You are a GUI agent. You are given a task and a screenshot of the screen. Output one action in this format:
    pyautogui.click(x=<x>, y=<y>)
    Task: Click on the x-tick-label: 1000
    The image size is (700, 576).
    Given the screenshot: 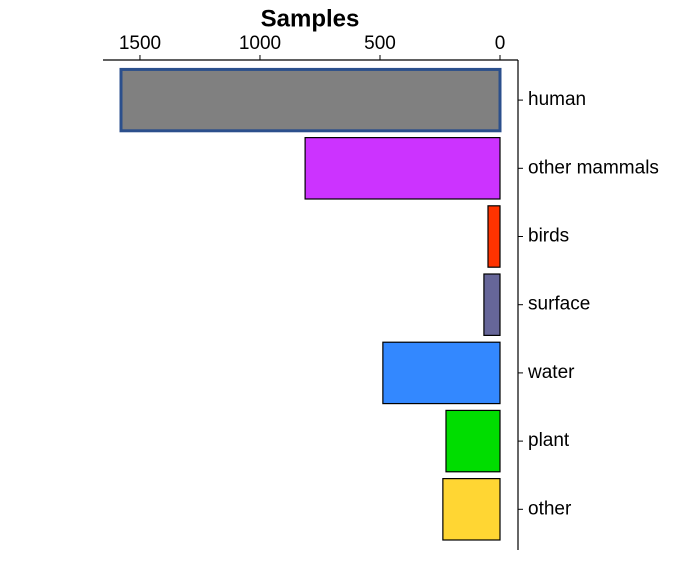 What is the action you would take?
    pyautogui.click(x=260, y=43)
    